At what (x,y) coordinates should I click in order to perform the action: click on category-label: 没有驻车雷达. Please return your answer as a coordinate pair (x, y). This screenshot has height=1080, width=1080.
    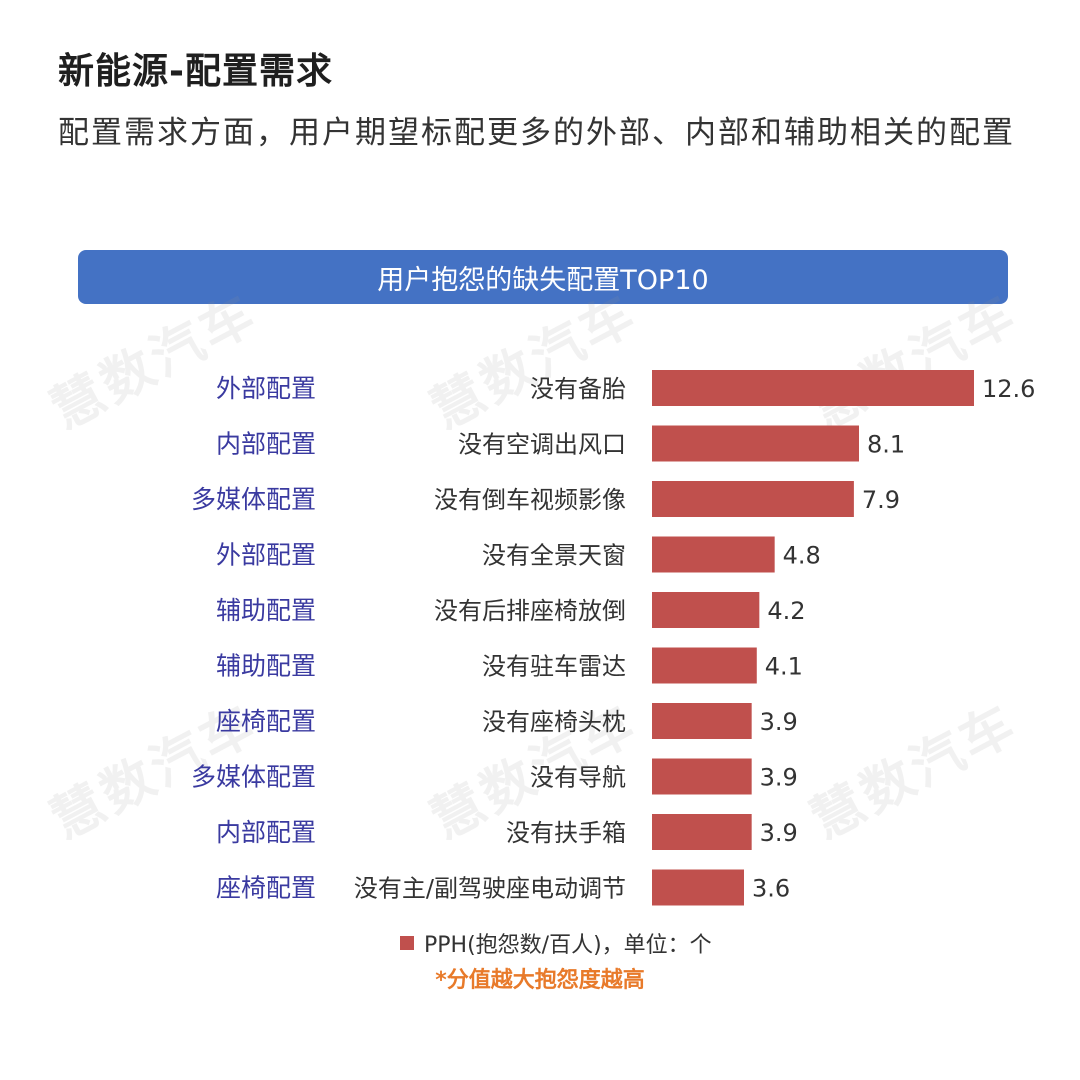
    Looking at the image, I should click on (554, 667).